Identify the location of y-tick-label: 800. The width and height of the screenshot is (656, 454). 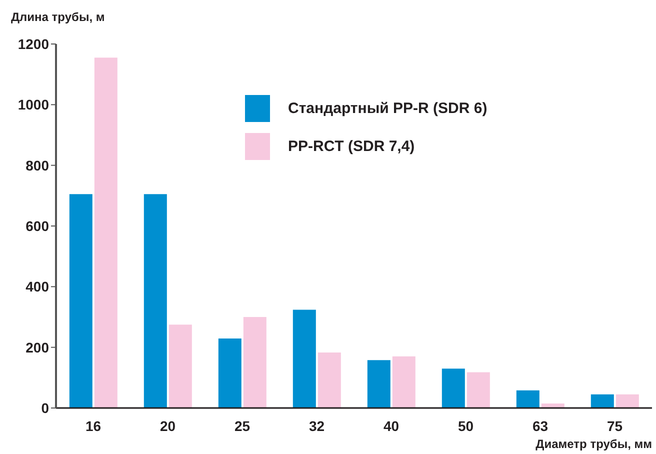
(38, 165).